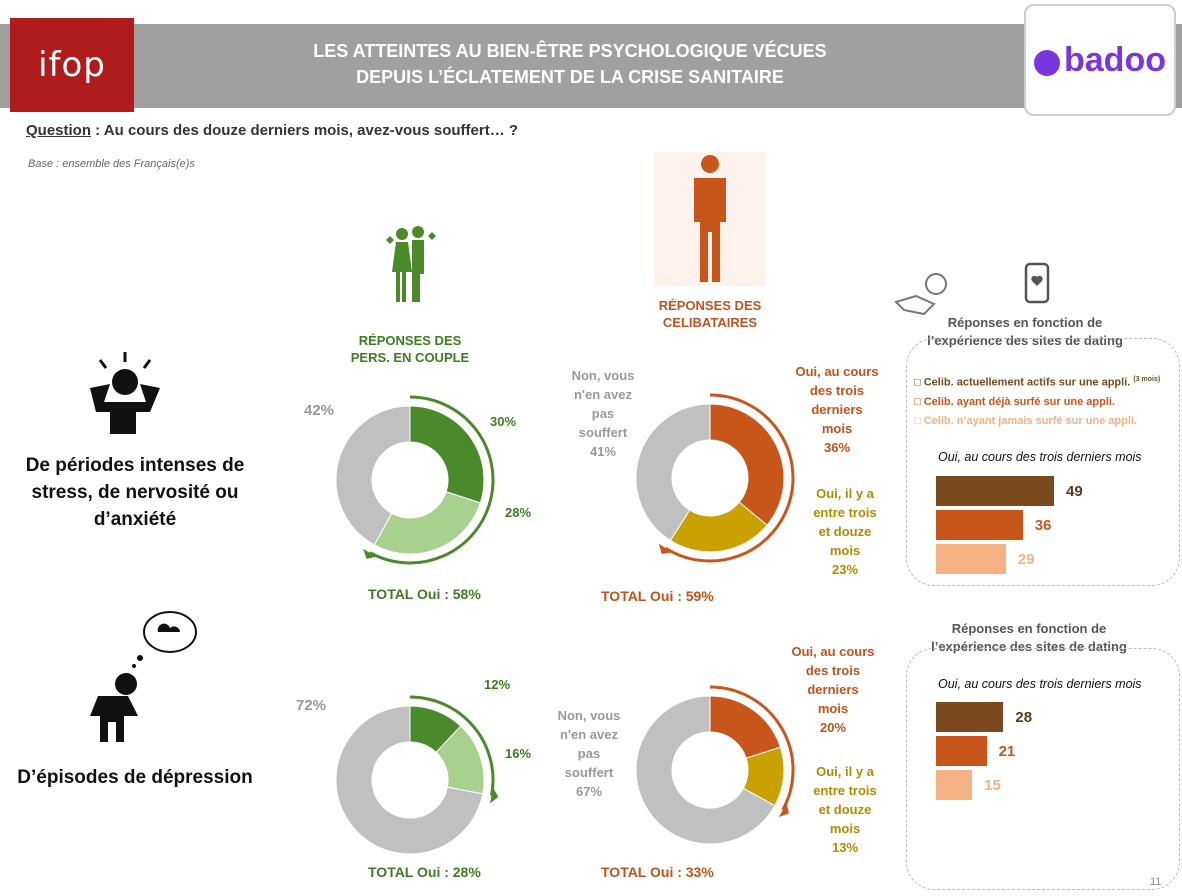 The image size is (1182, 896). I want to click on legend-item-deja: □ Celib. ayant déjà surfé sur une appli., so click(1015, 401).